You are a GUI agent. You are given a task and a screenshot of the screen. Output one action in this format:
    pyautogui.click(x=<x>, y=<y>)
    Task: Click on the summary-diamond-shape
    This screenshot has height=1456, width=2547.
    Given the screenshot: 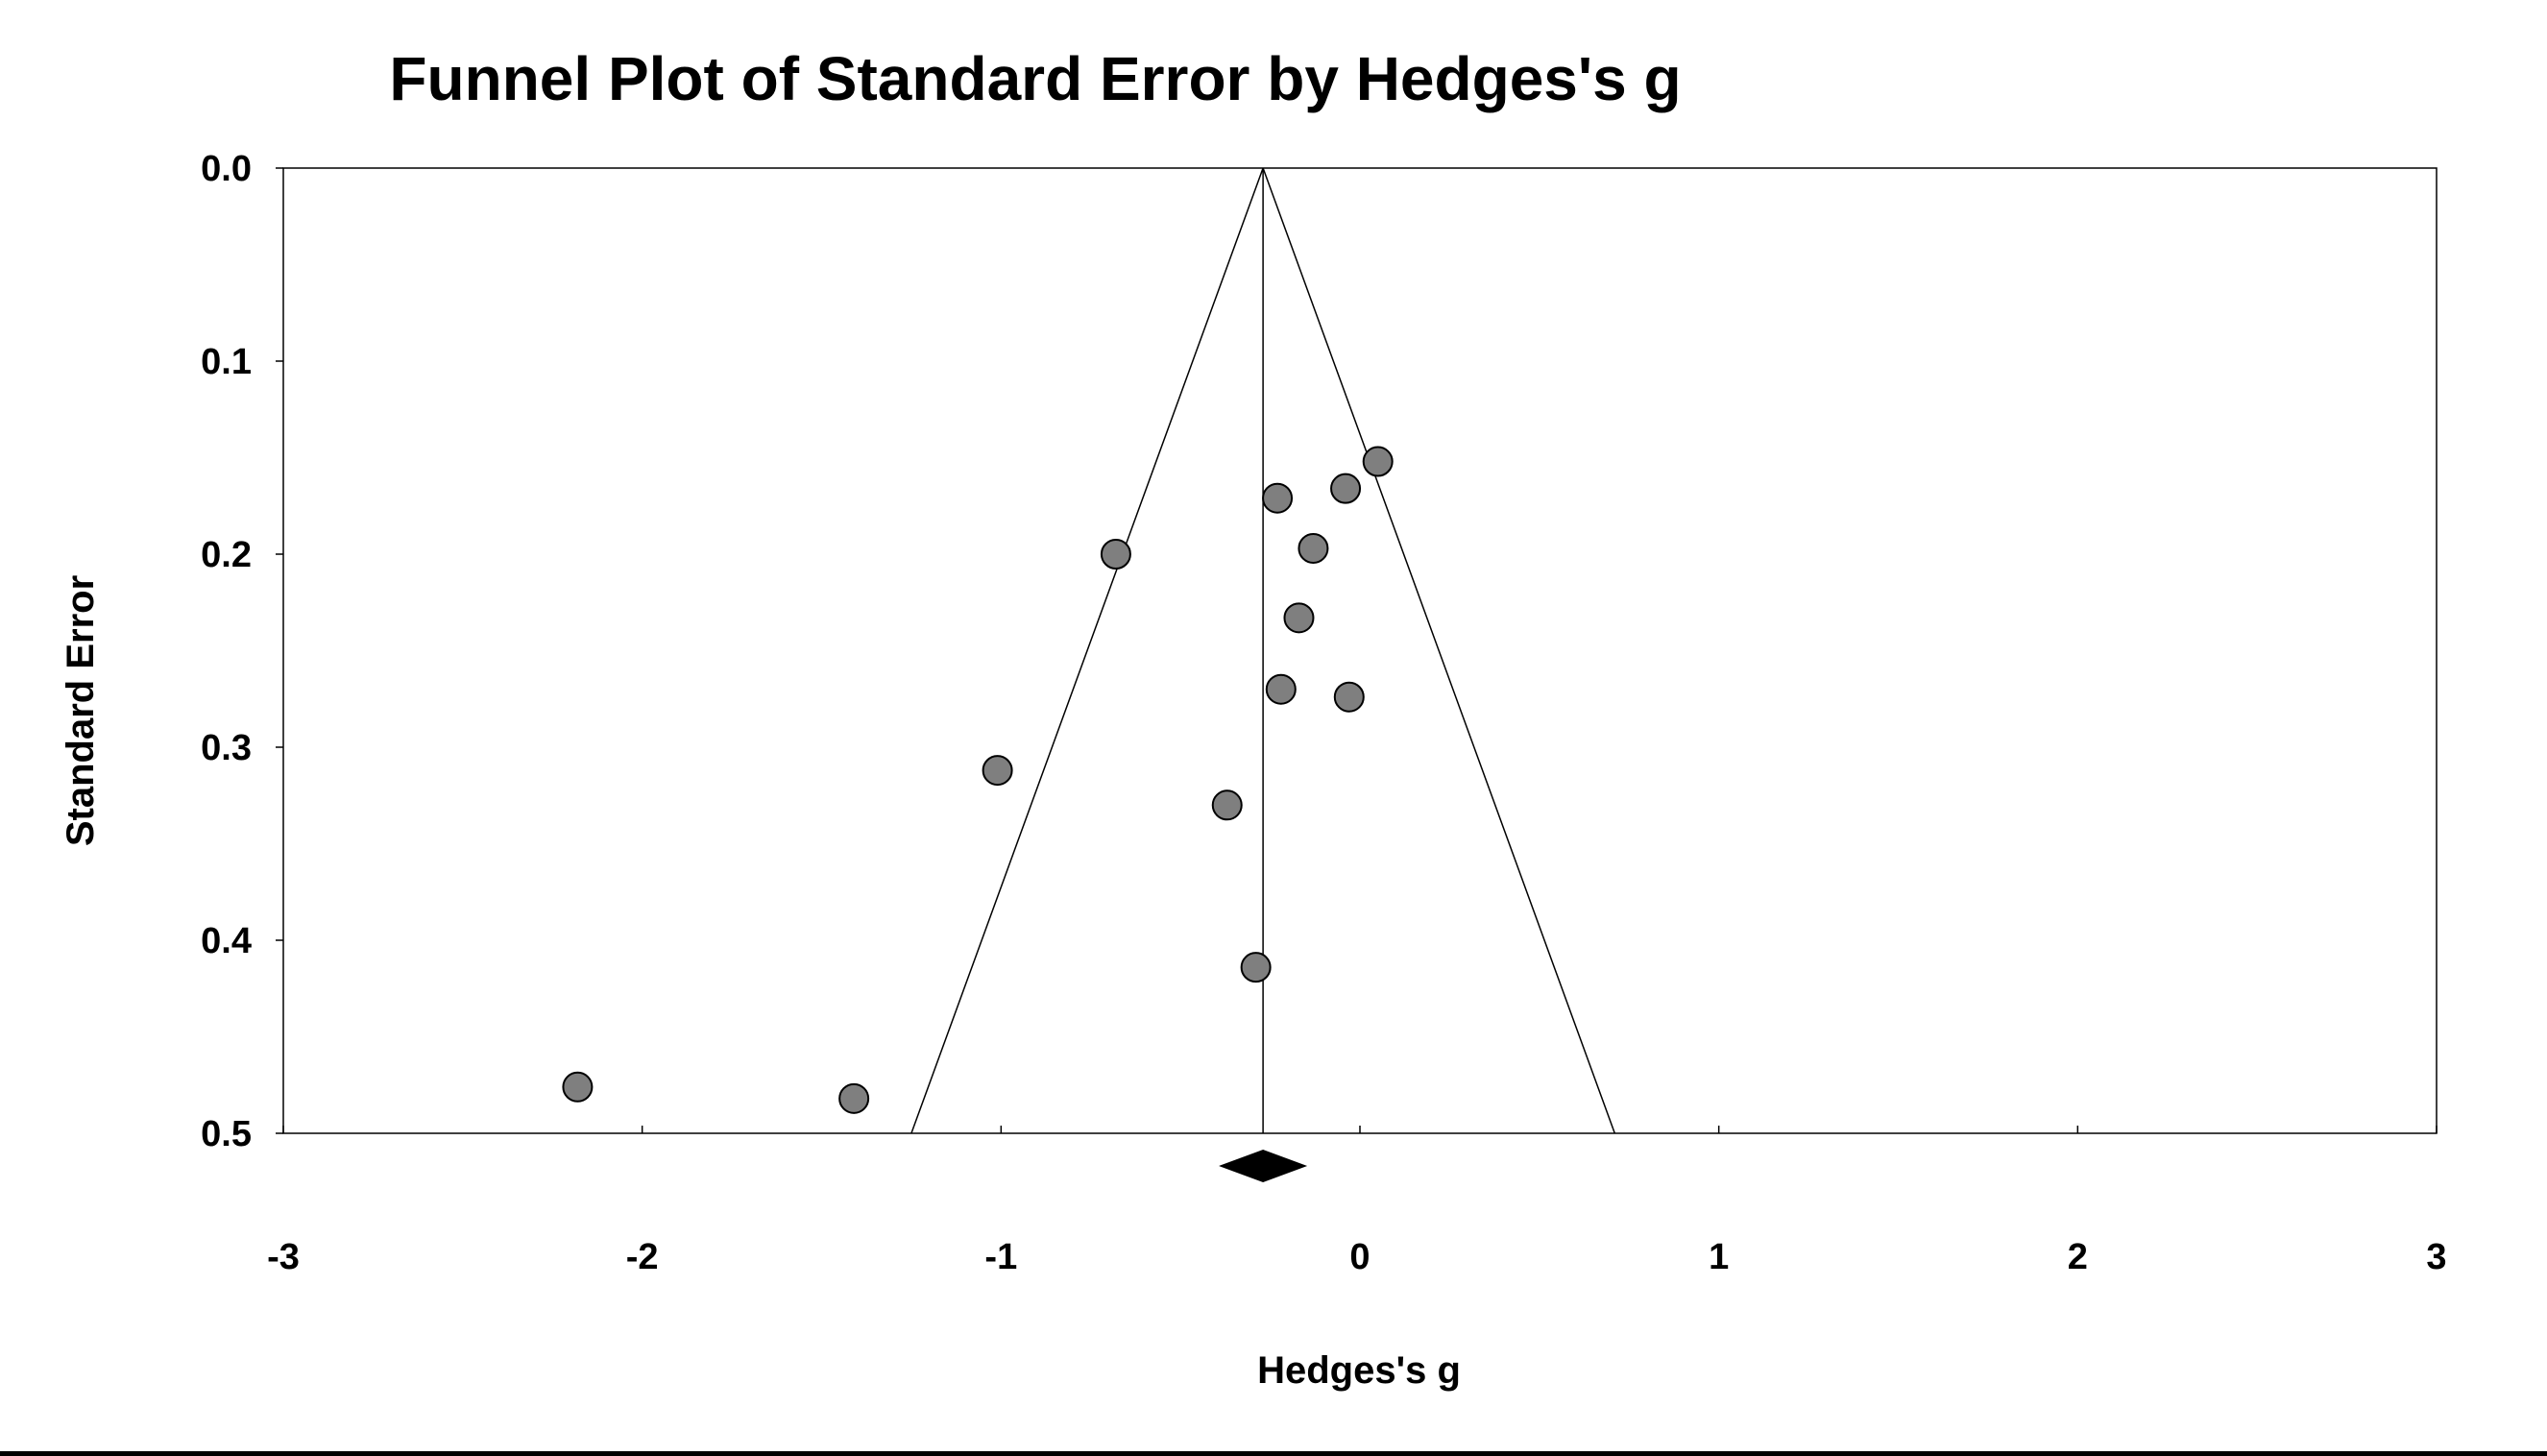 What is the action you would take?
    pyautogui.click(x=1263, y=1166)
    